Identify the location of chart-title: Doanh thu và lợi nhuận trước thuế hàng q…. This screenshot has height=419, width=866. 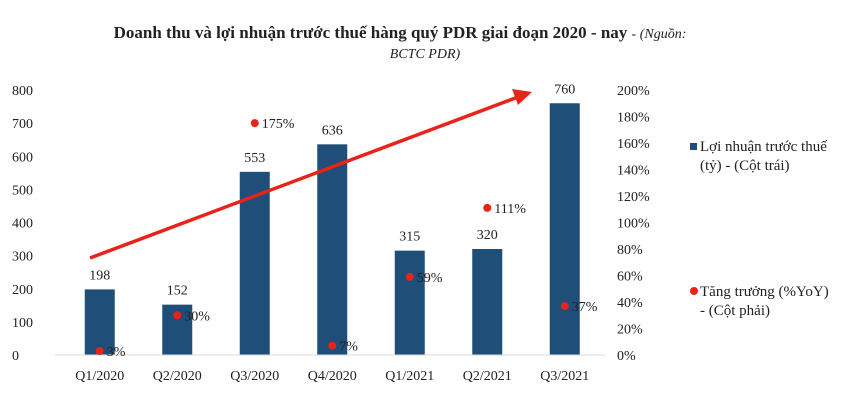
(400, 32).